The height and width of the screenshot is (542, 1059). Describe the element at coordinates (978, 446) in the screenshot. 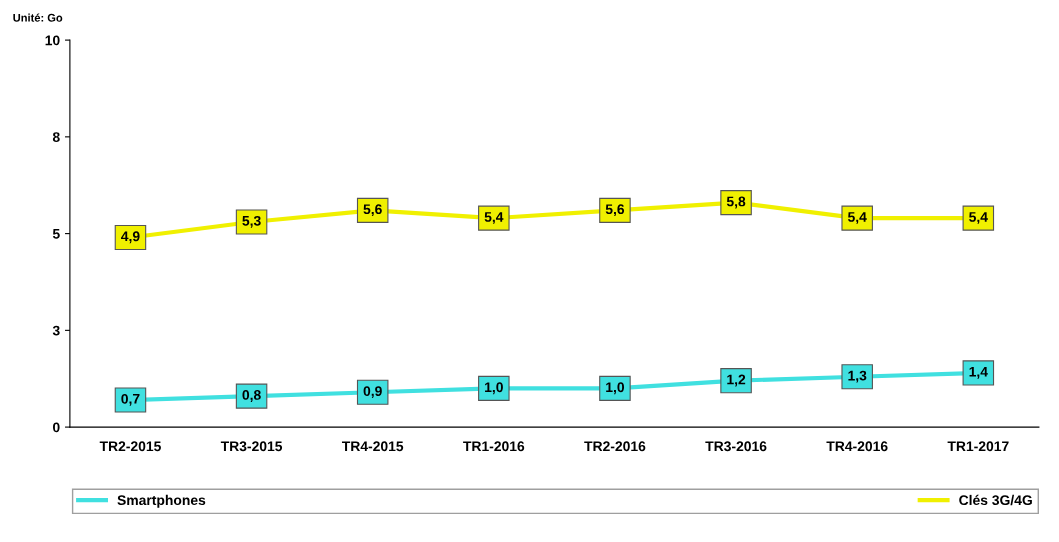

I see `x-tick-label: TR1-2017` at that location.